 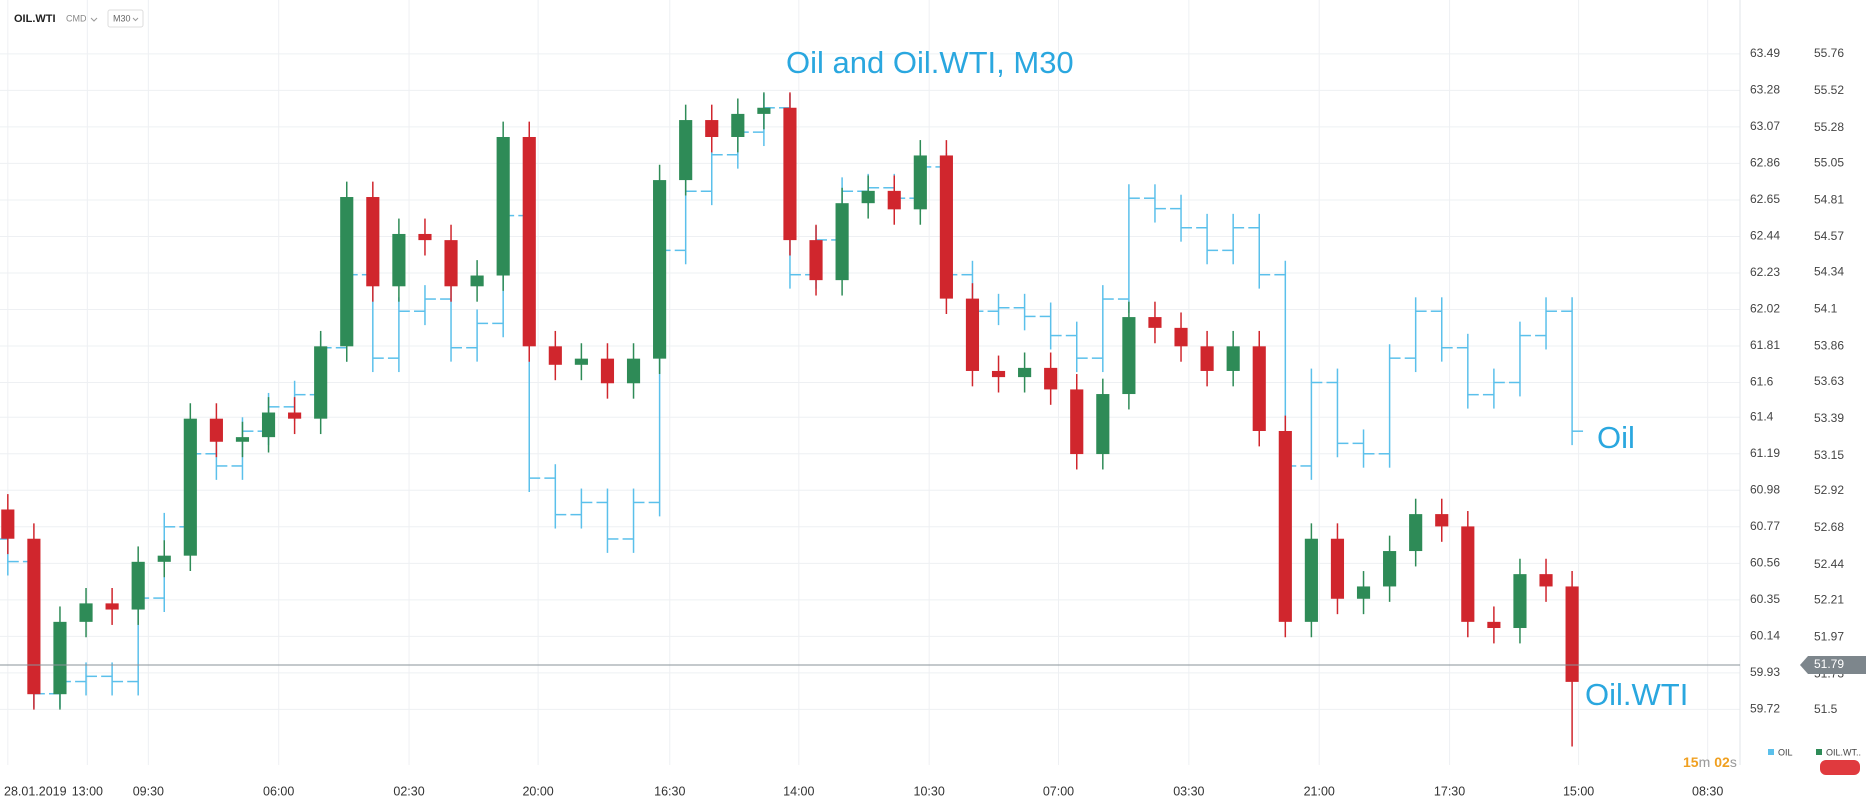 What do you see at coordinates (1829, 636) in the screenshot?
I see `y2-tick-label: 51.97` at bounding box center [1829, 636].